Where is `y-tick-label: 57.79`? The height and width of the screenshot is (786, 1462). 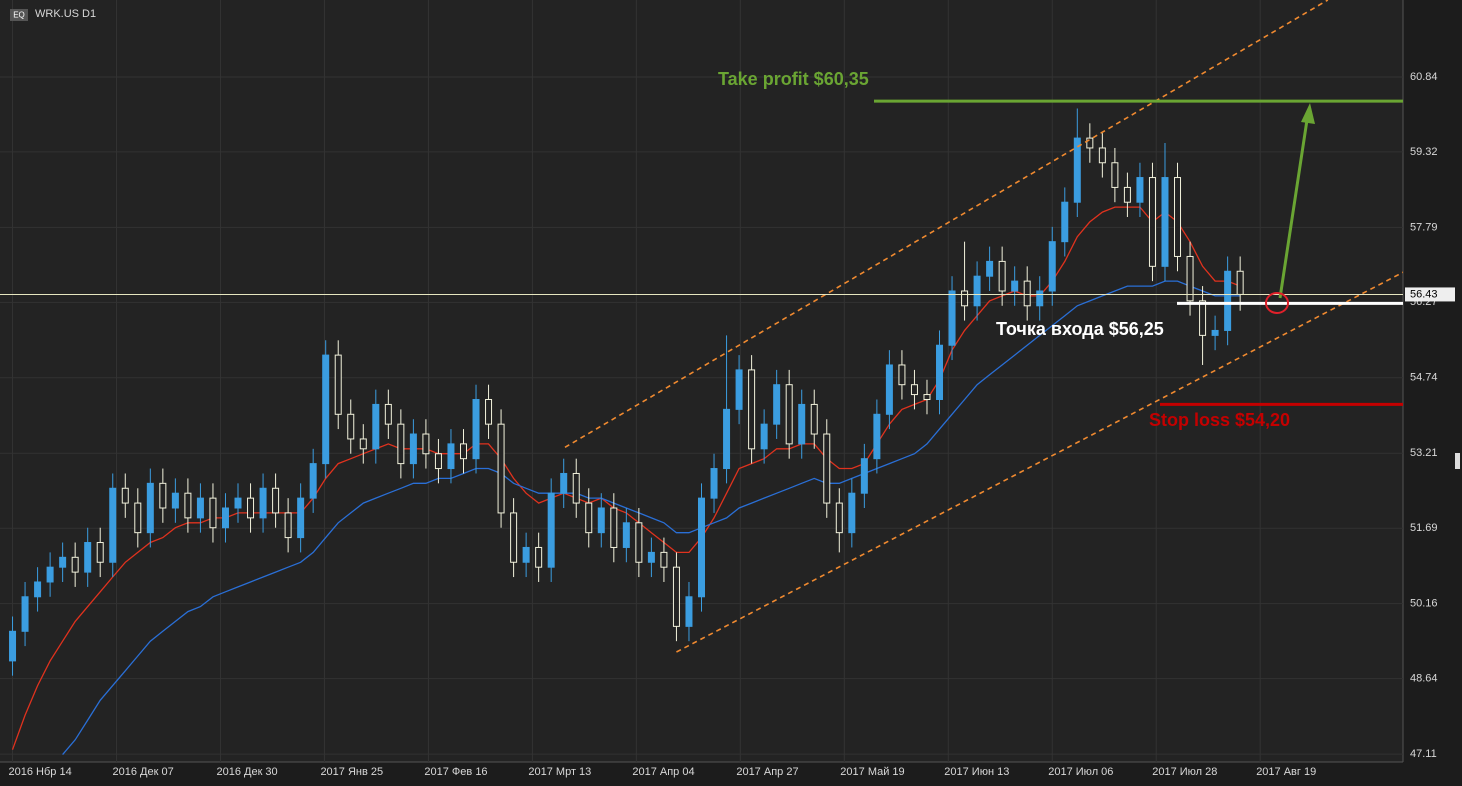
y-tick-label: 57.79 is located at coordinates (1424, 227).